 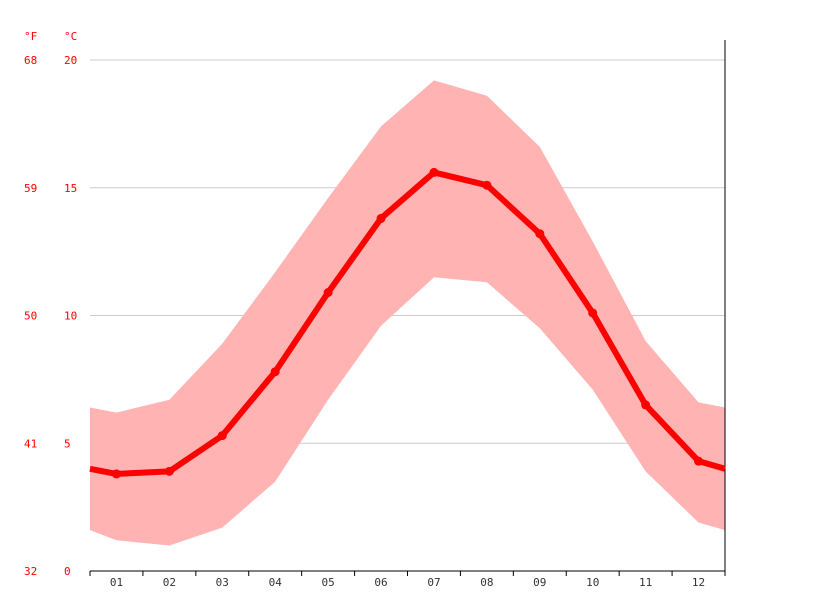 What do you see at coordinates (328, 582) in the screenshot?
I see `xtick-label: 05` at bounding box center [328, 582].